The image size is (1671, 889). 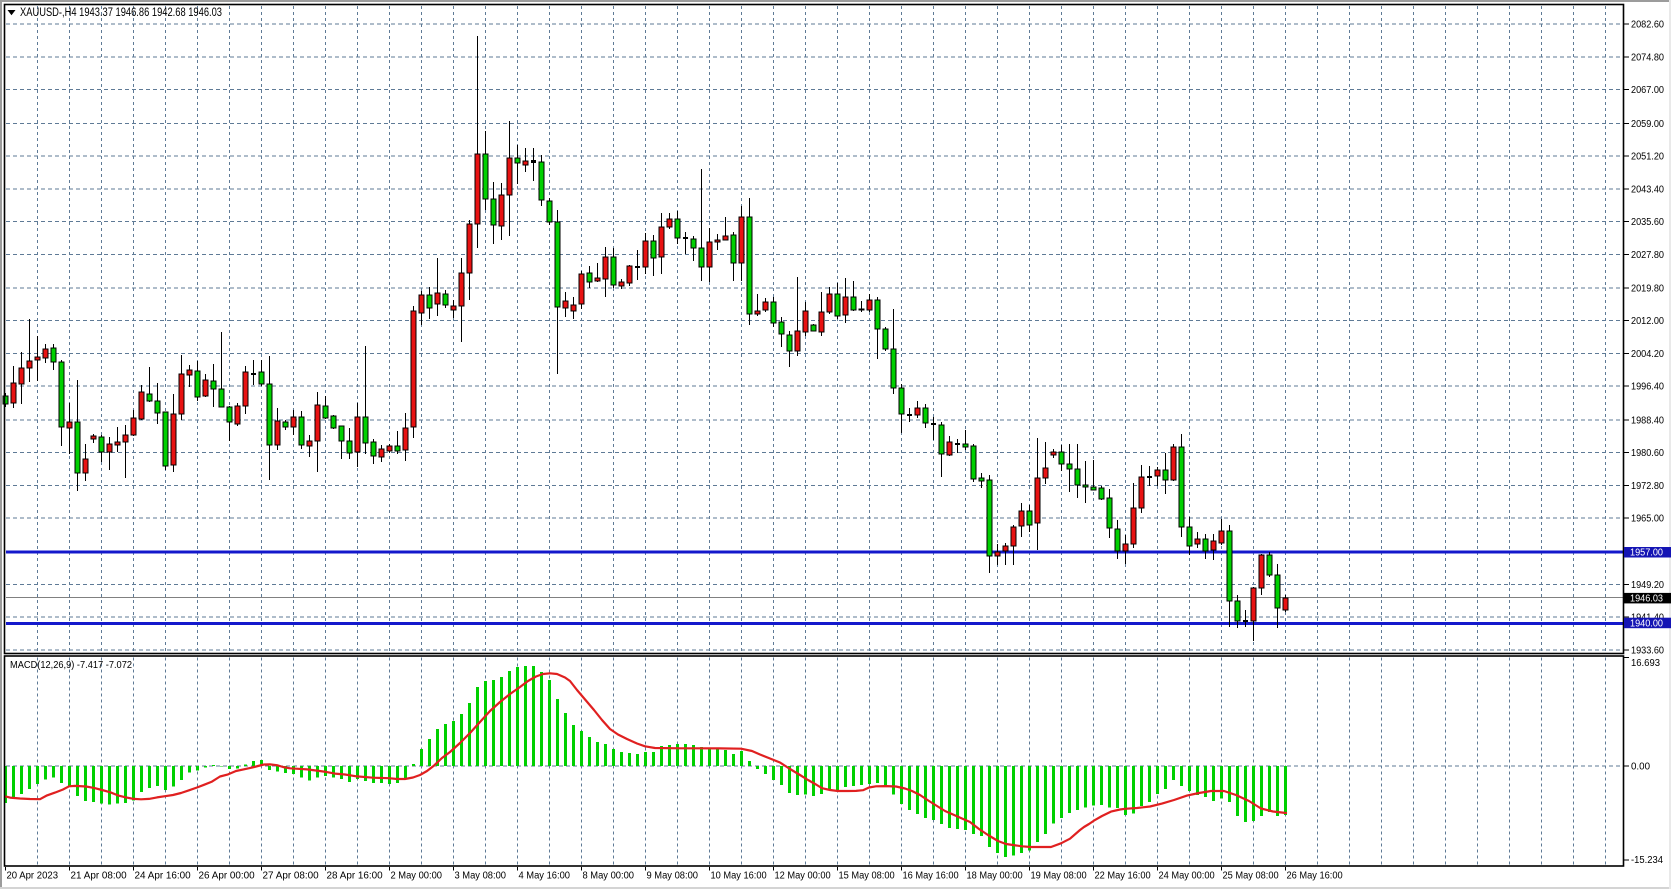 I want to click on svg-text: 2 May 00:00, so click(x=417, y=876).